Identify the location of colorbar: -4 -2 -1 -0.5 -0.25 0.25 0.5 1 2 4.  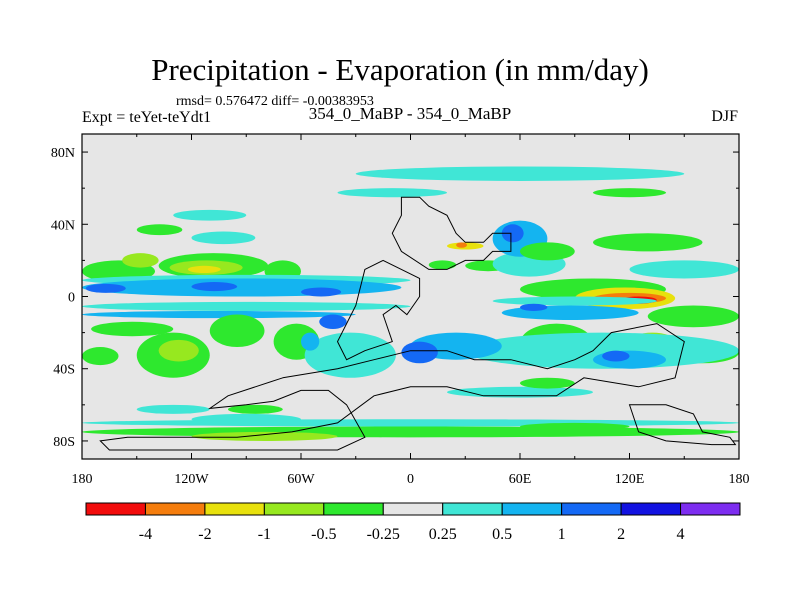
(413, 522).